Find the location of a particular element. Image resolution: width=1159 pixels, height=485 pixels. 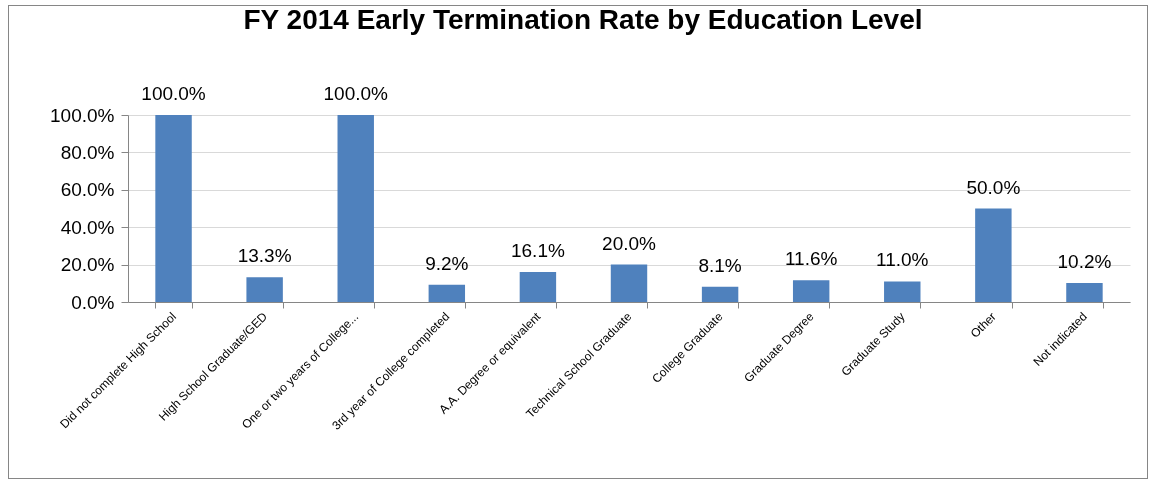

data-label: 8.1% is located at coordinates (720, 265).